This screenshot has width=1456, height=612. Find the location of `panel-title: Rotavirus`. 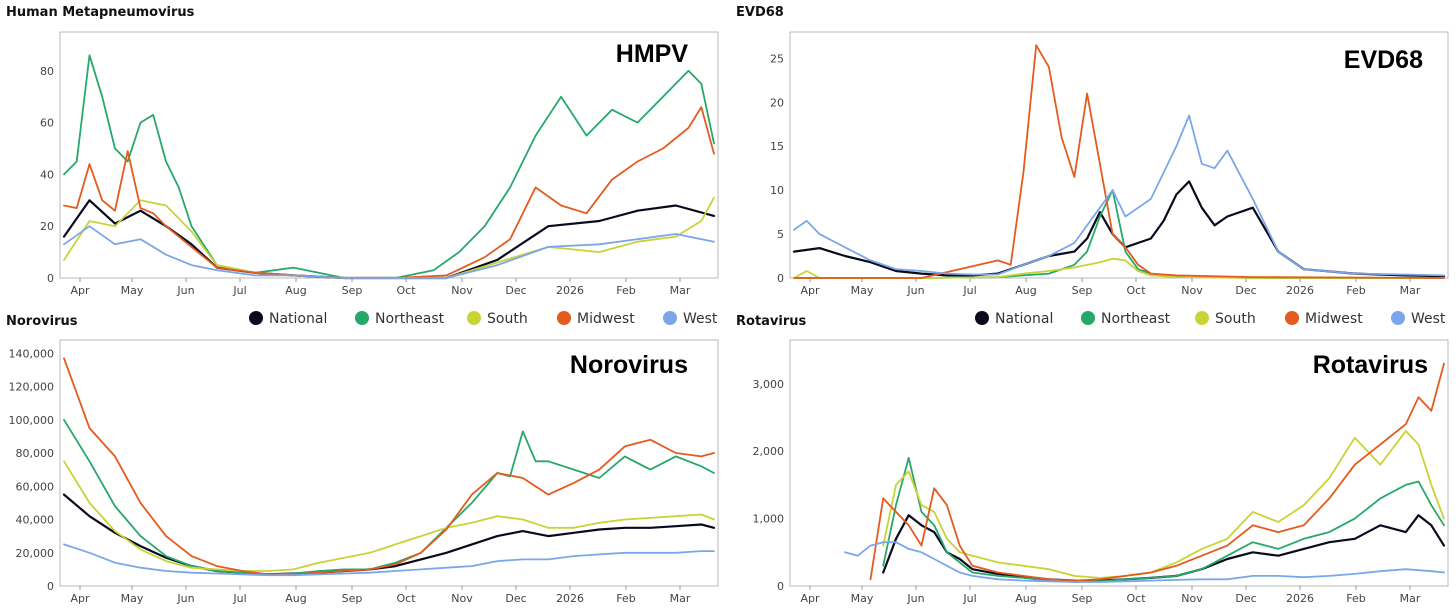

panel-title: Rotavirus is located at coordinates (771, 321).